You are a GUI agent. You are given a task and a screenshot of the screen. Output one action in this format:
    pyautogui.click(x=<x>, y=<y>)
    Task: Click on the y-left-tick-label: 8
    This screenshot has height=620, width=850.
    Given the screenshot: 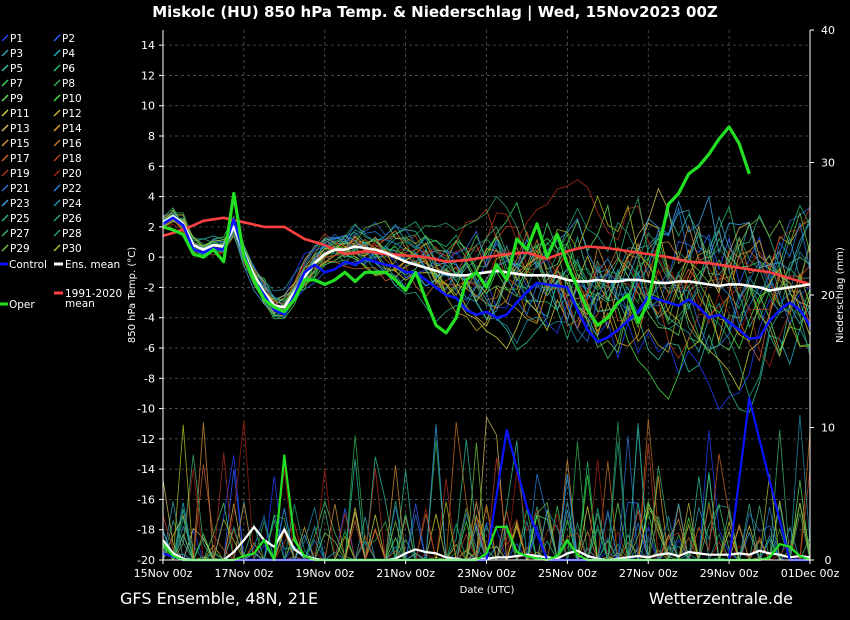 What is the action you would take?
    pyautogui.click(x=151, y=136)
    